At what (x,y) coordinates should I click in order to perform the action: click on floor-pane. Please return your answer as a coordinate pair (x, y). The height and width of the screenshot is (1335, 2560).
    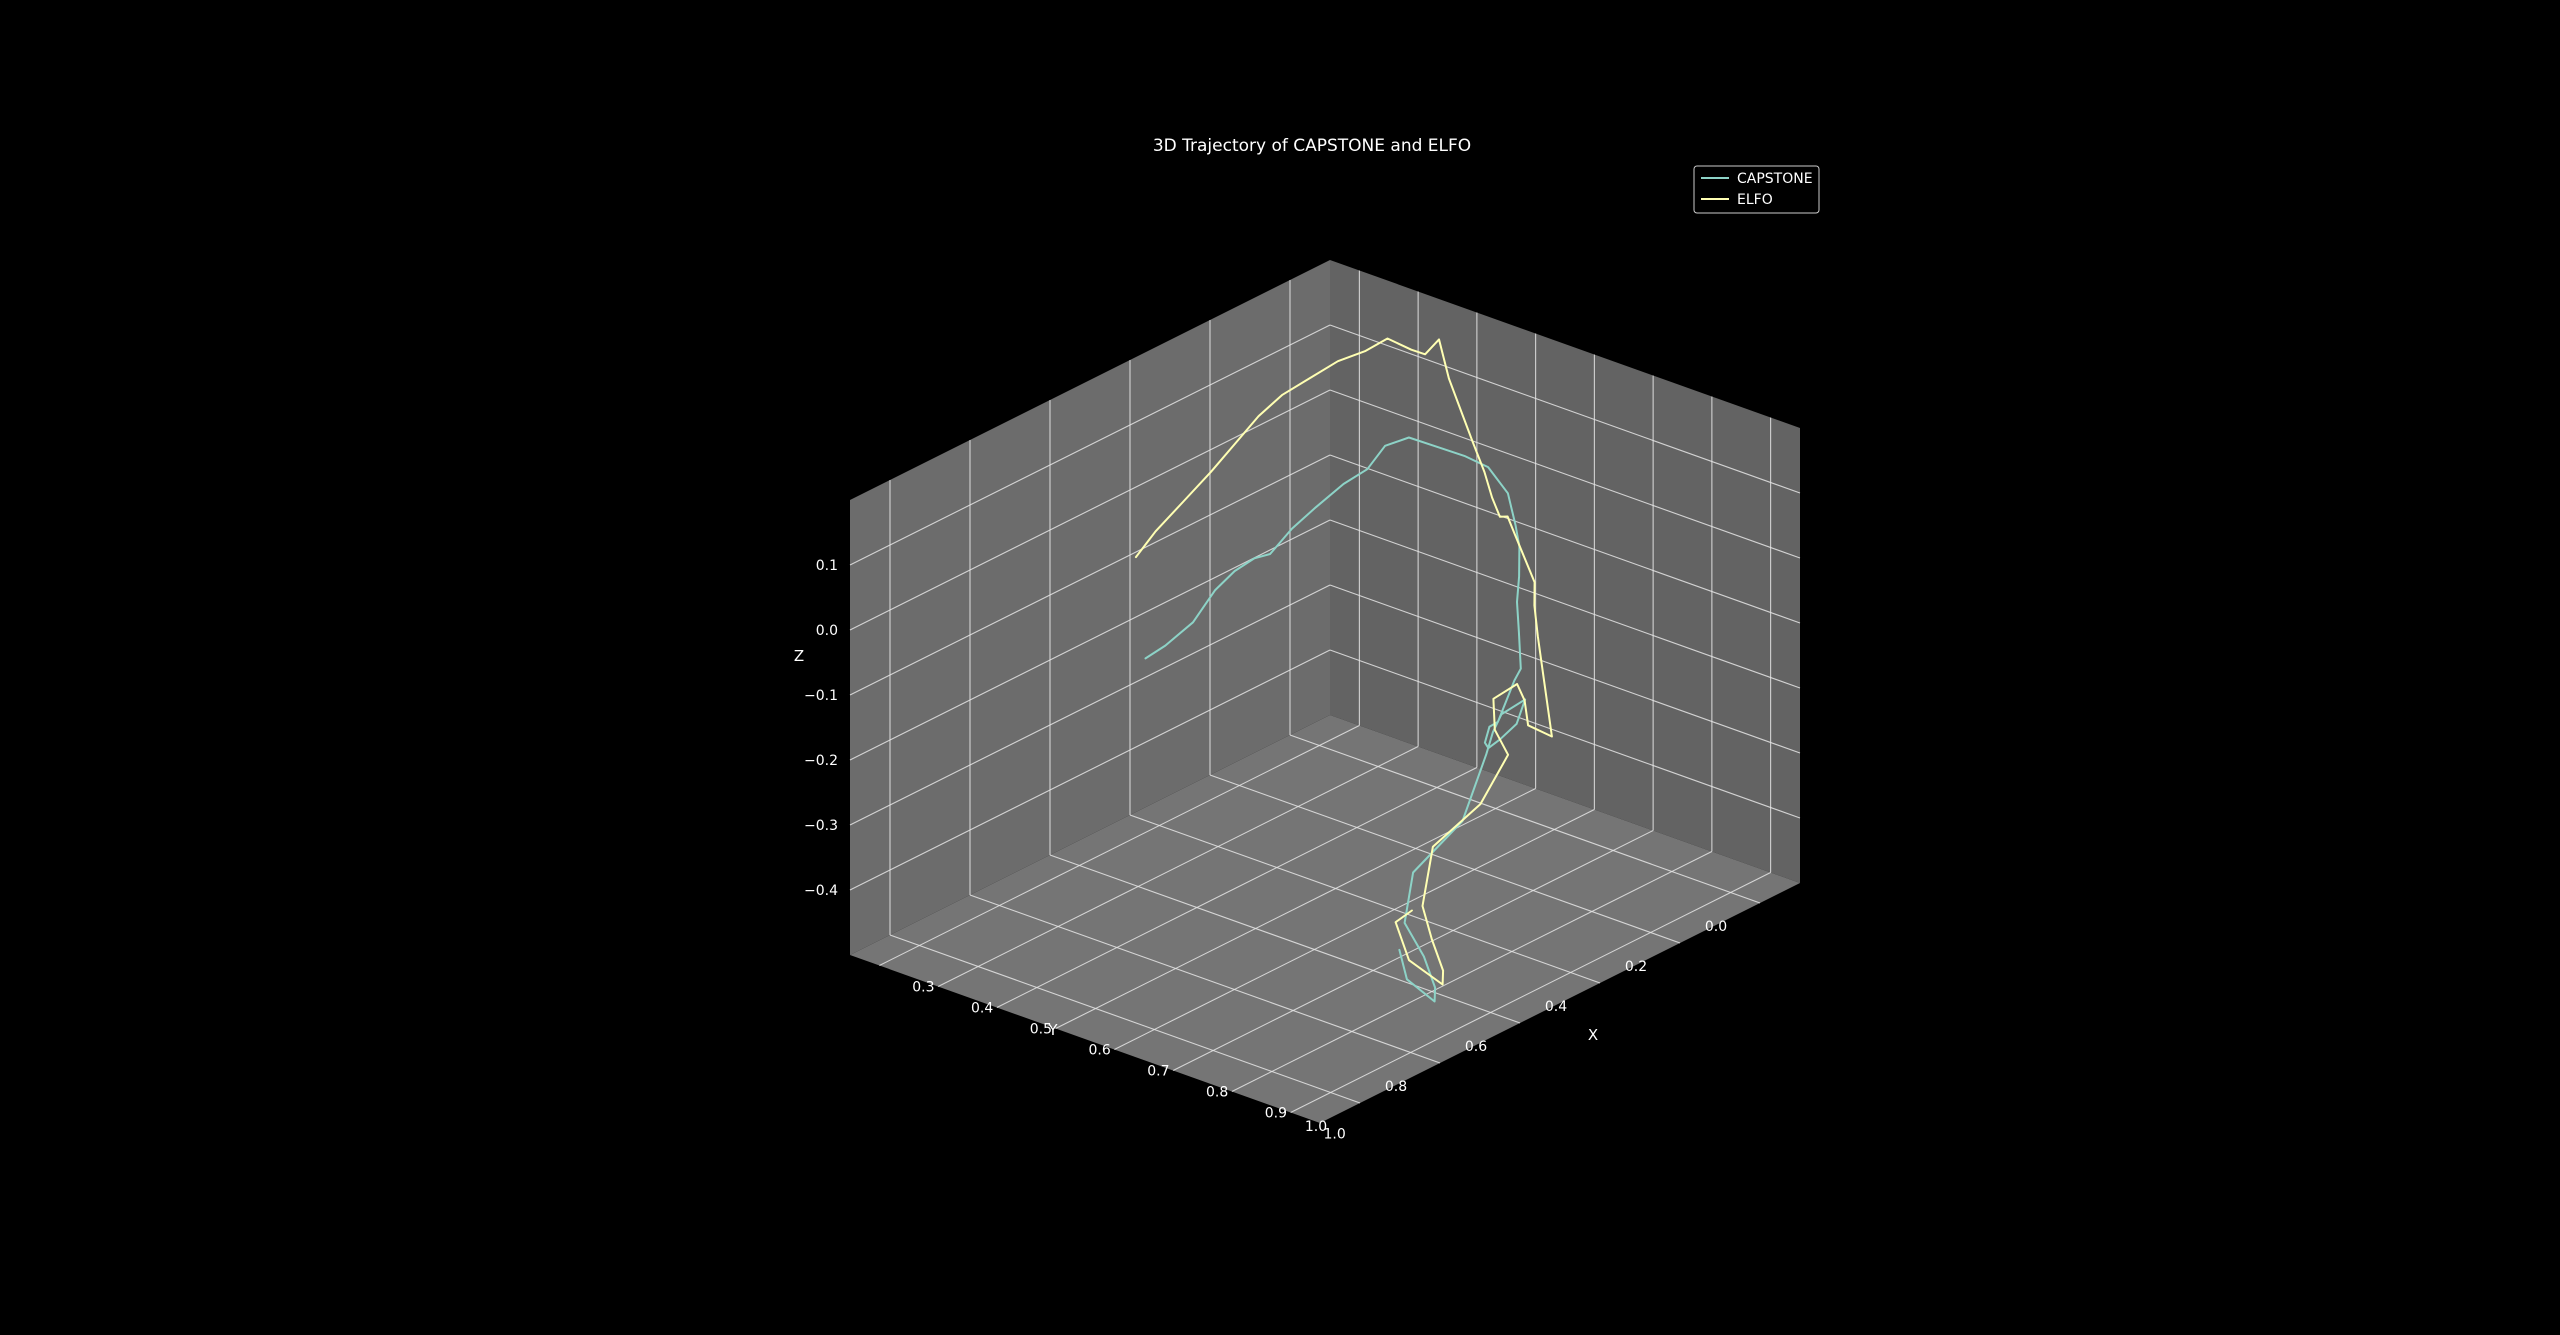
    Looking at the image, I should click on (1325, 919).